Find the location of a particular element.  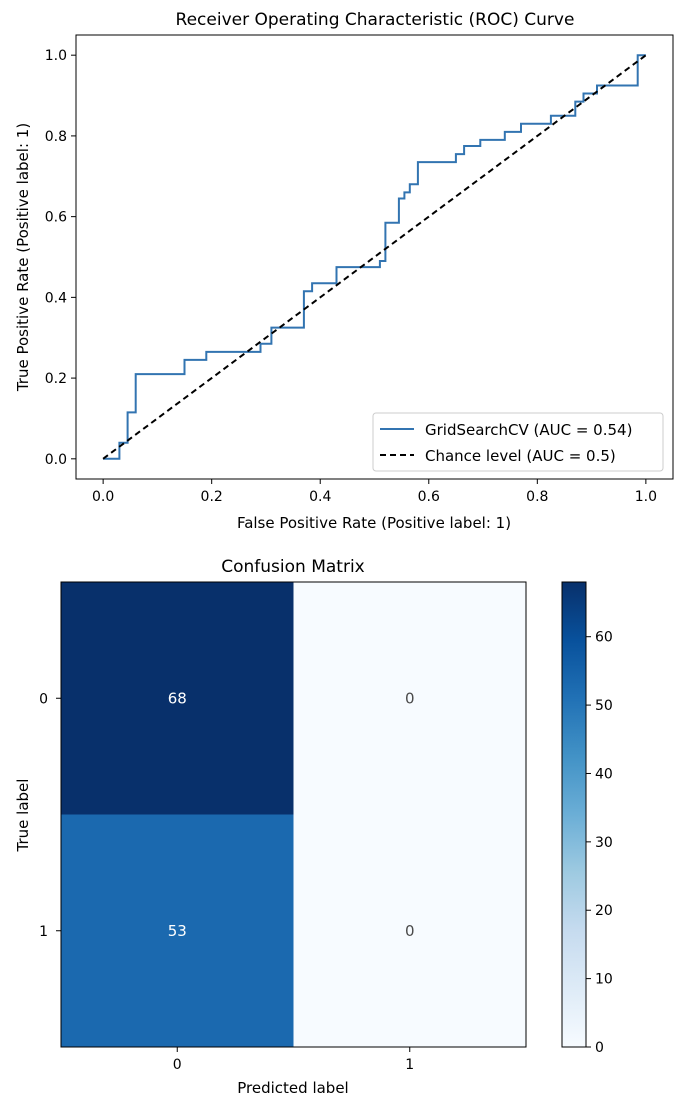

roc-y-tick-label: 0.8 is located at coordinates (56, 137).